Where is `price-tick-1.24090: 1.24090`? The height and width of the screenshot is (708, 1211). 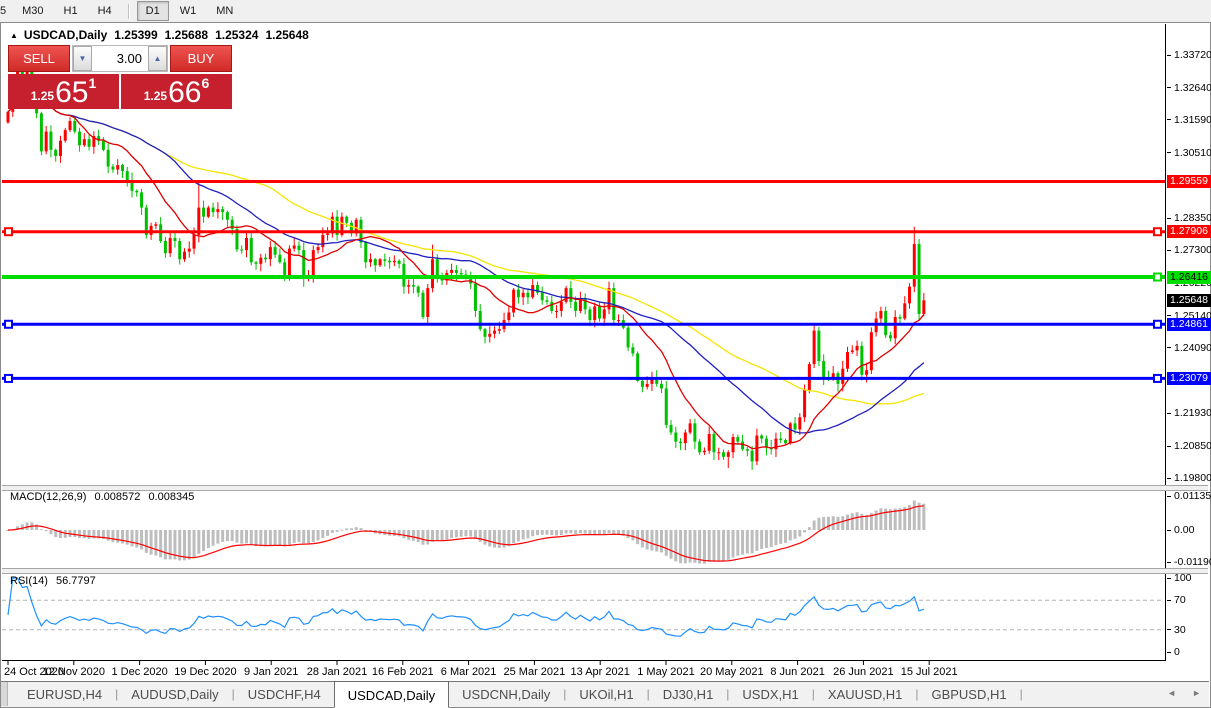 price-tick-1.24090: 1.24090 is located at coordinates (1189, 347).